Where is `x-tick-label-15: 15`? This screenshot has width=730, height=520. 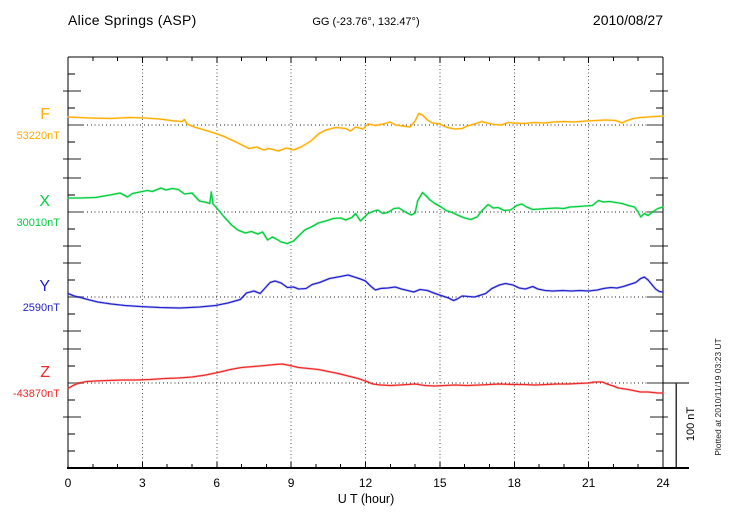
x-tick-label-15: 15 is located at coordinates (440, 483).